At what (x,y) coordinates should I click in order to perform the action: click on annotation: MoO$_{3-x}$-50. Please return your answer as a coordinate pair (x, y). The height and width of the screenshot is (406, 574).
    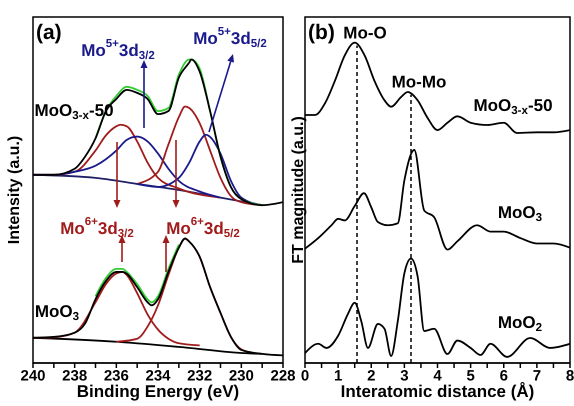
    Looking at the image, I should click on (513, 106).